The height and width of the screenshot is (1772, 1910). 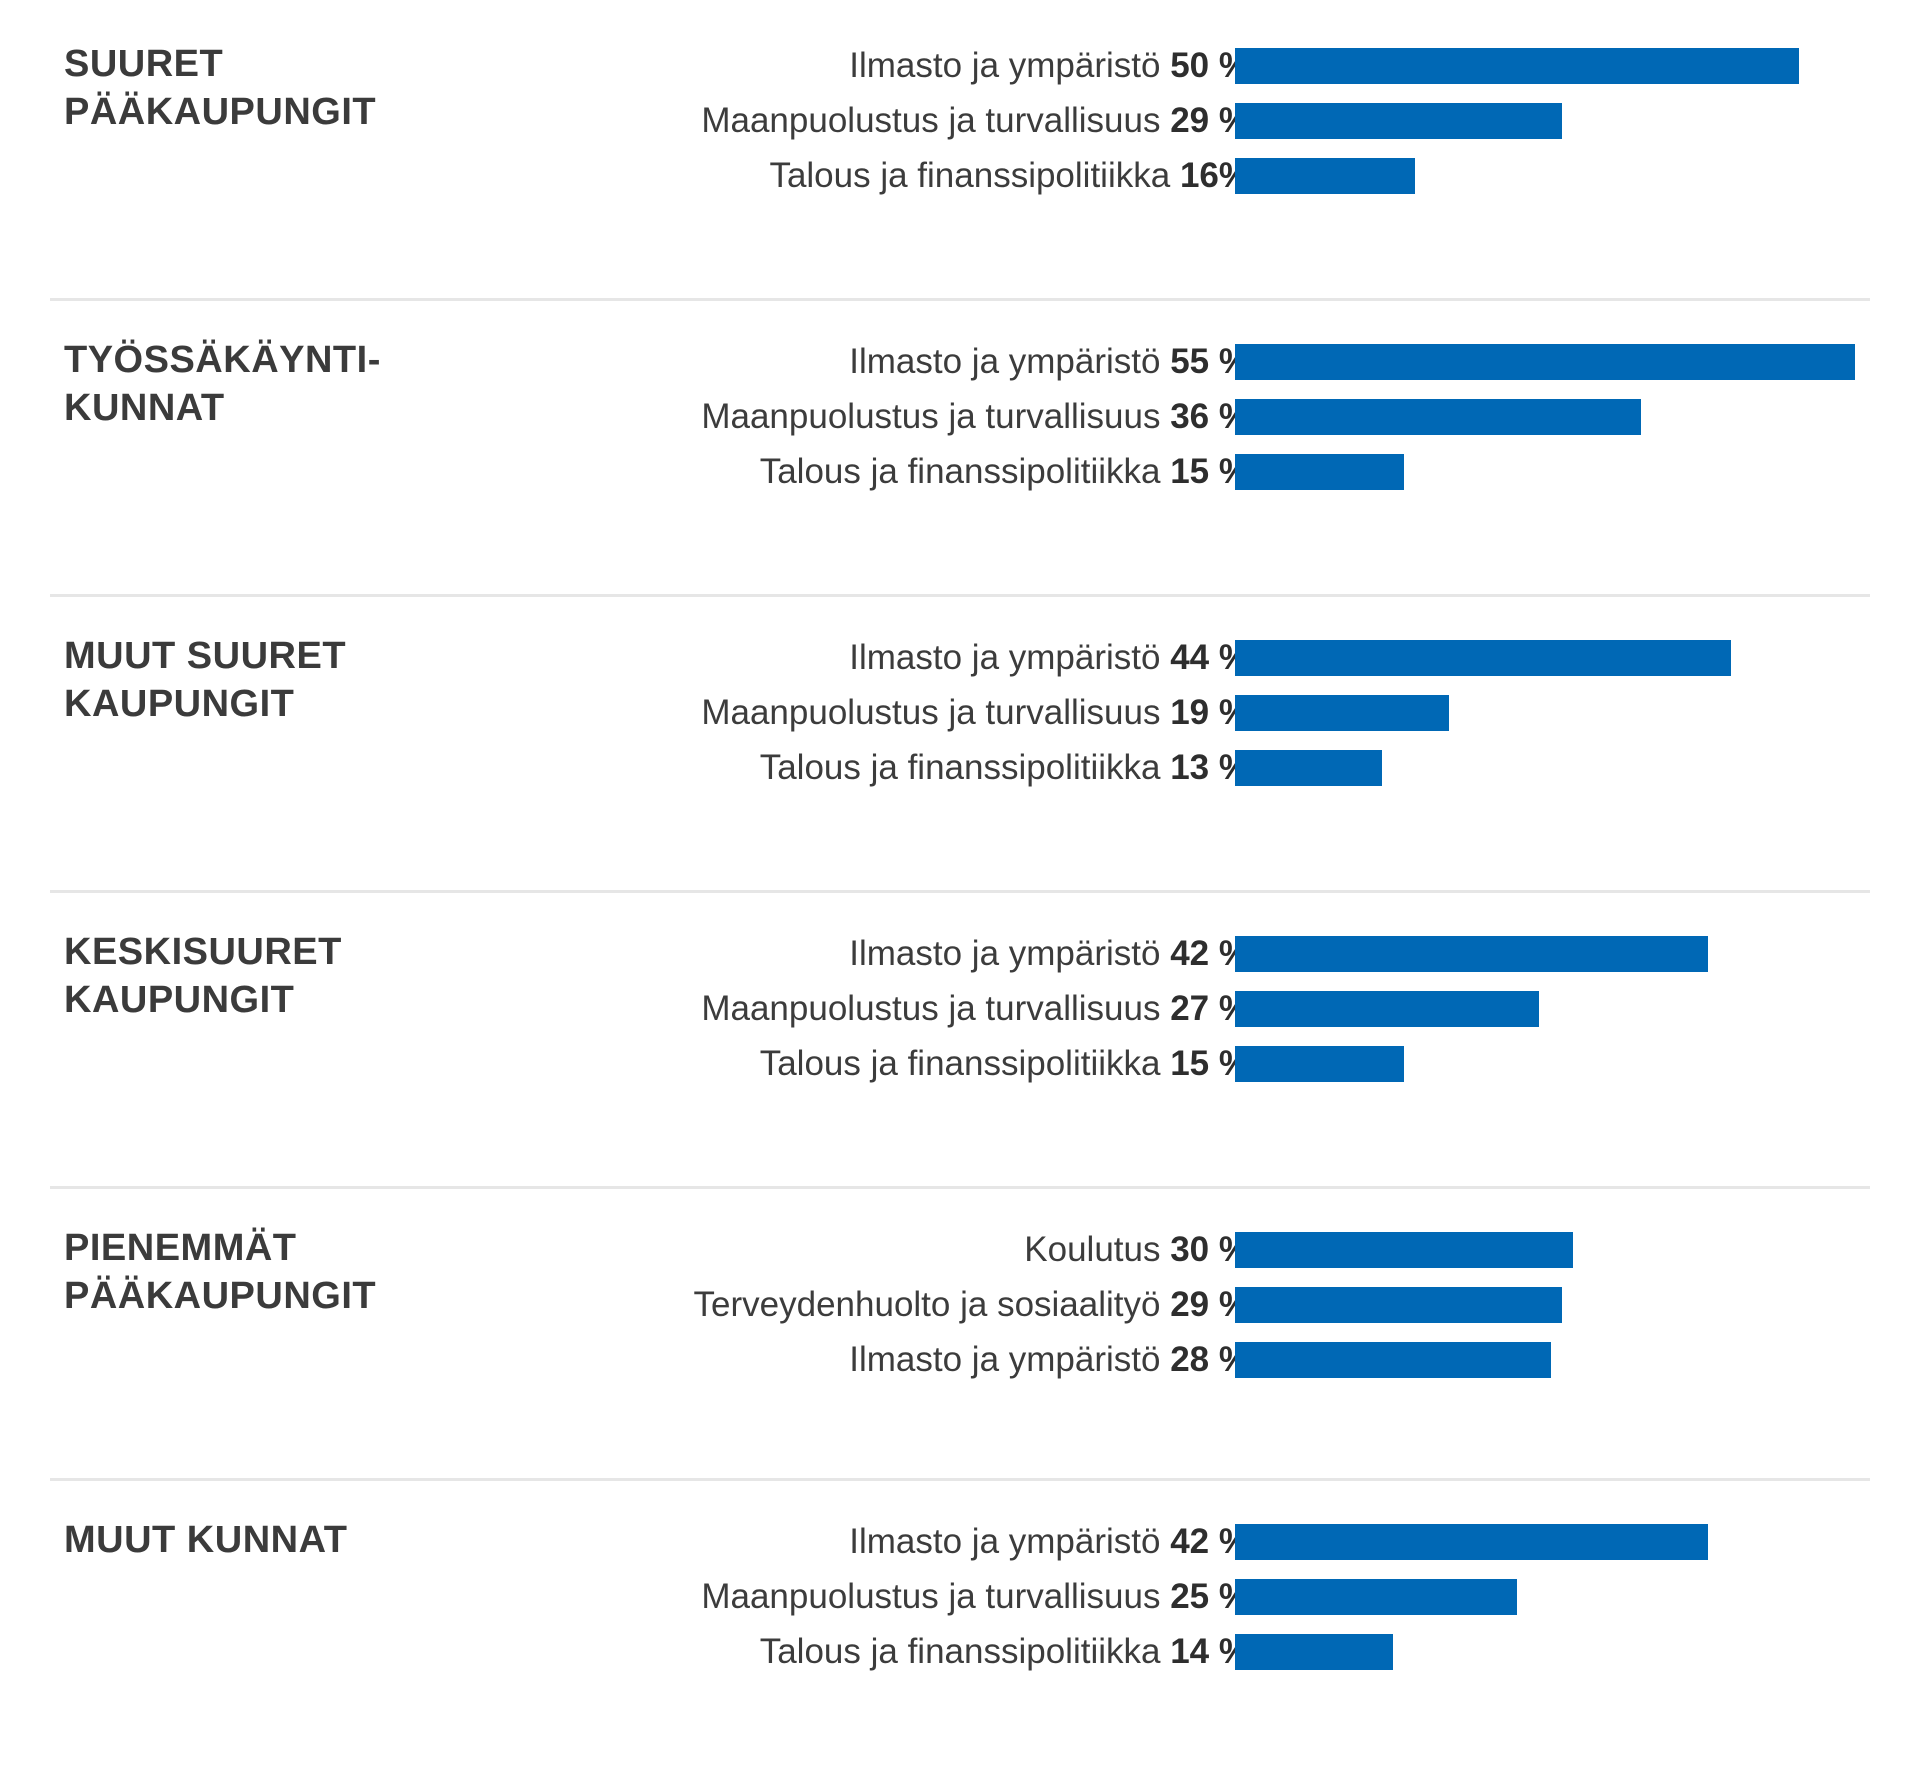 I want to click on bar-row: Talous ja finanssipolitiikka 16%, so click(x=960, y=178).